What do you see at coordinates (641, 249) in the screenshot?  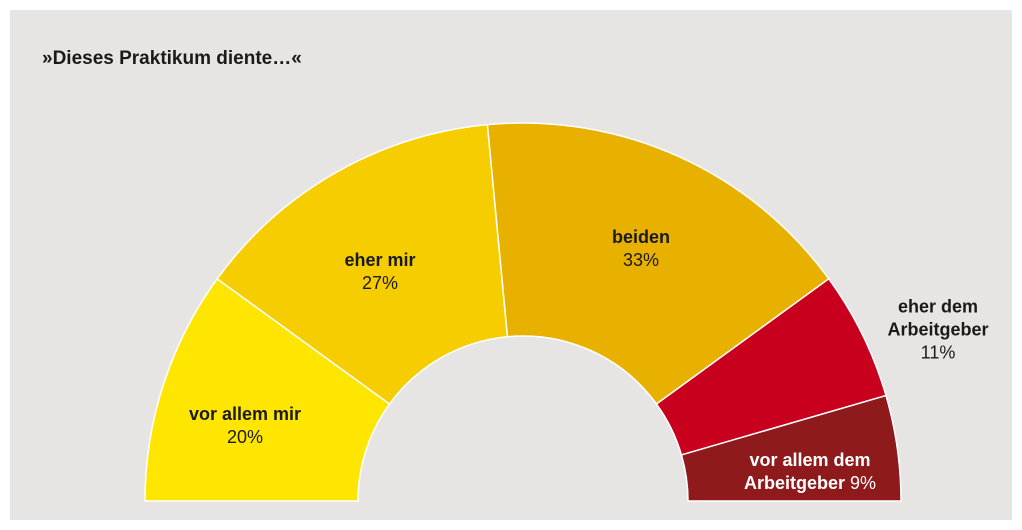 I see `segment-label: beiden 33%` at bounding box center [641, 249].